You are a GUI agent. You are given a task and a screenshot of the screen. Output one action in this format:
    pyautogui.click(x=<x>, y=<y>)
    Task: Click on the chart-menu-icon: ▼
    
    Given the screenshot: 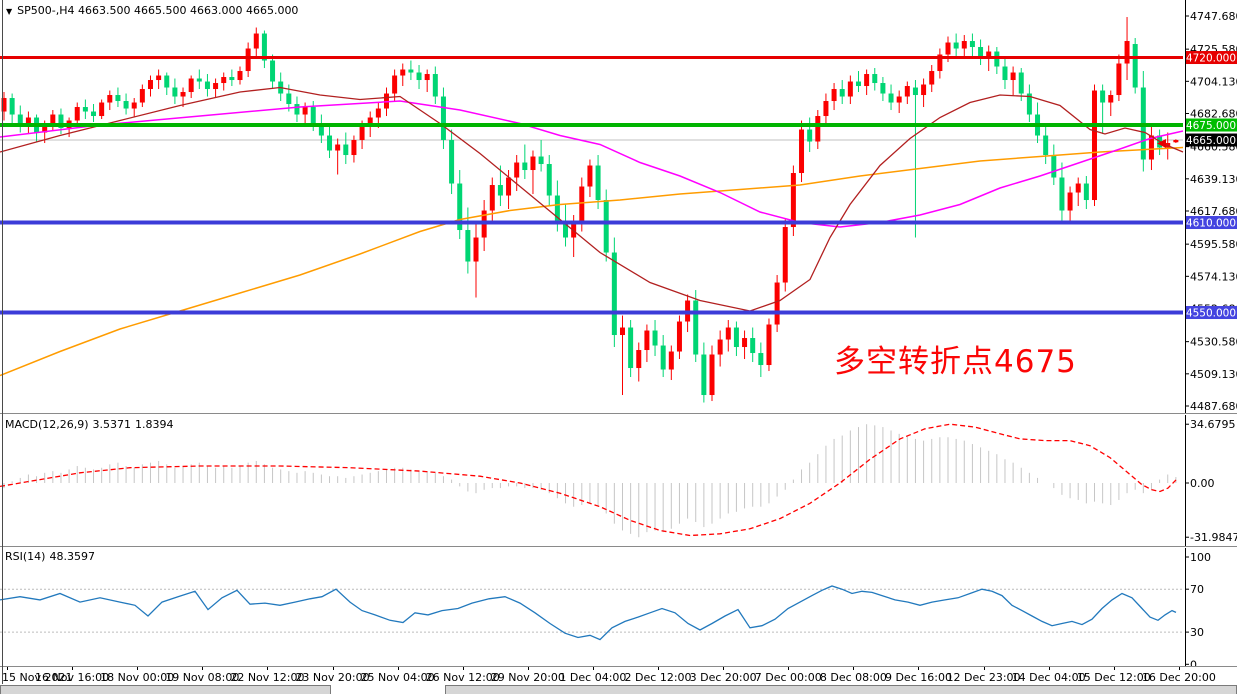 What is the action you would take?
    pyautogui.click(x=9, y=11)
    